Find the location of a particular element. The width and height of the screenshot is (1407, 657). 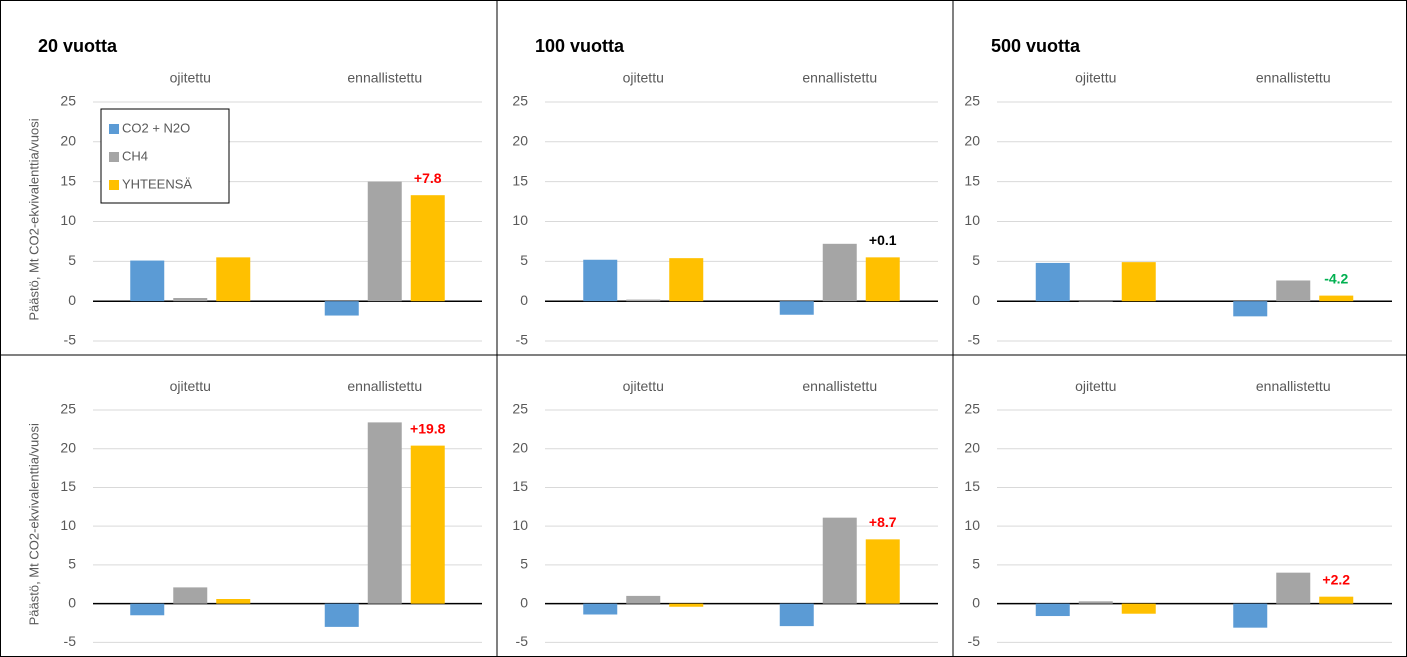

difference-label: +8.7 is located at coordinates (883, 522).